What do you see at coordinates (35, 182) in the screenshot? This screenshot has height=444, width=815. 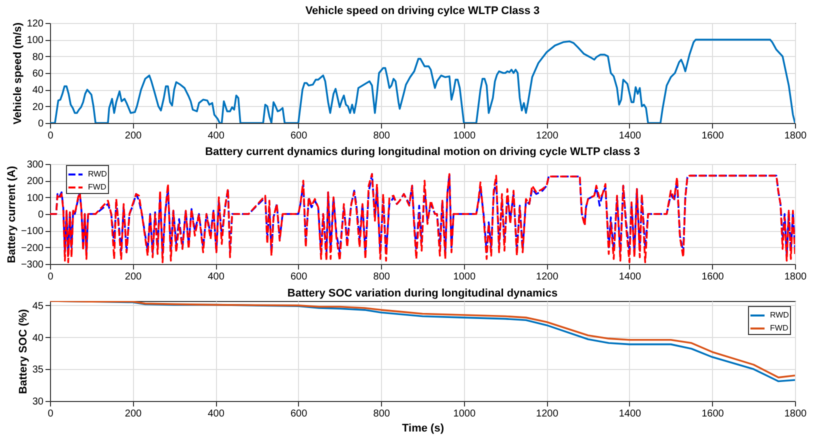 I see `y-tick-label: 200` at bounding box center [35, 182].